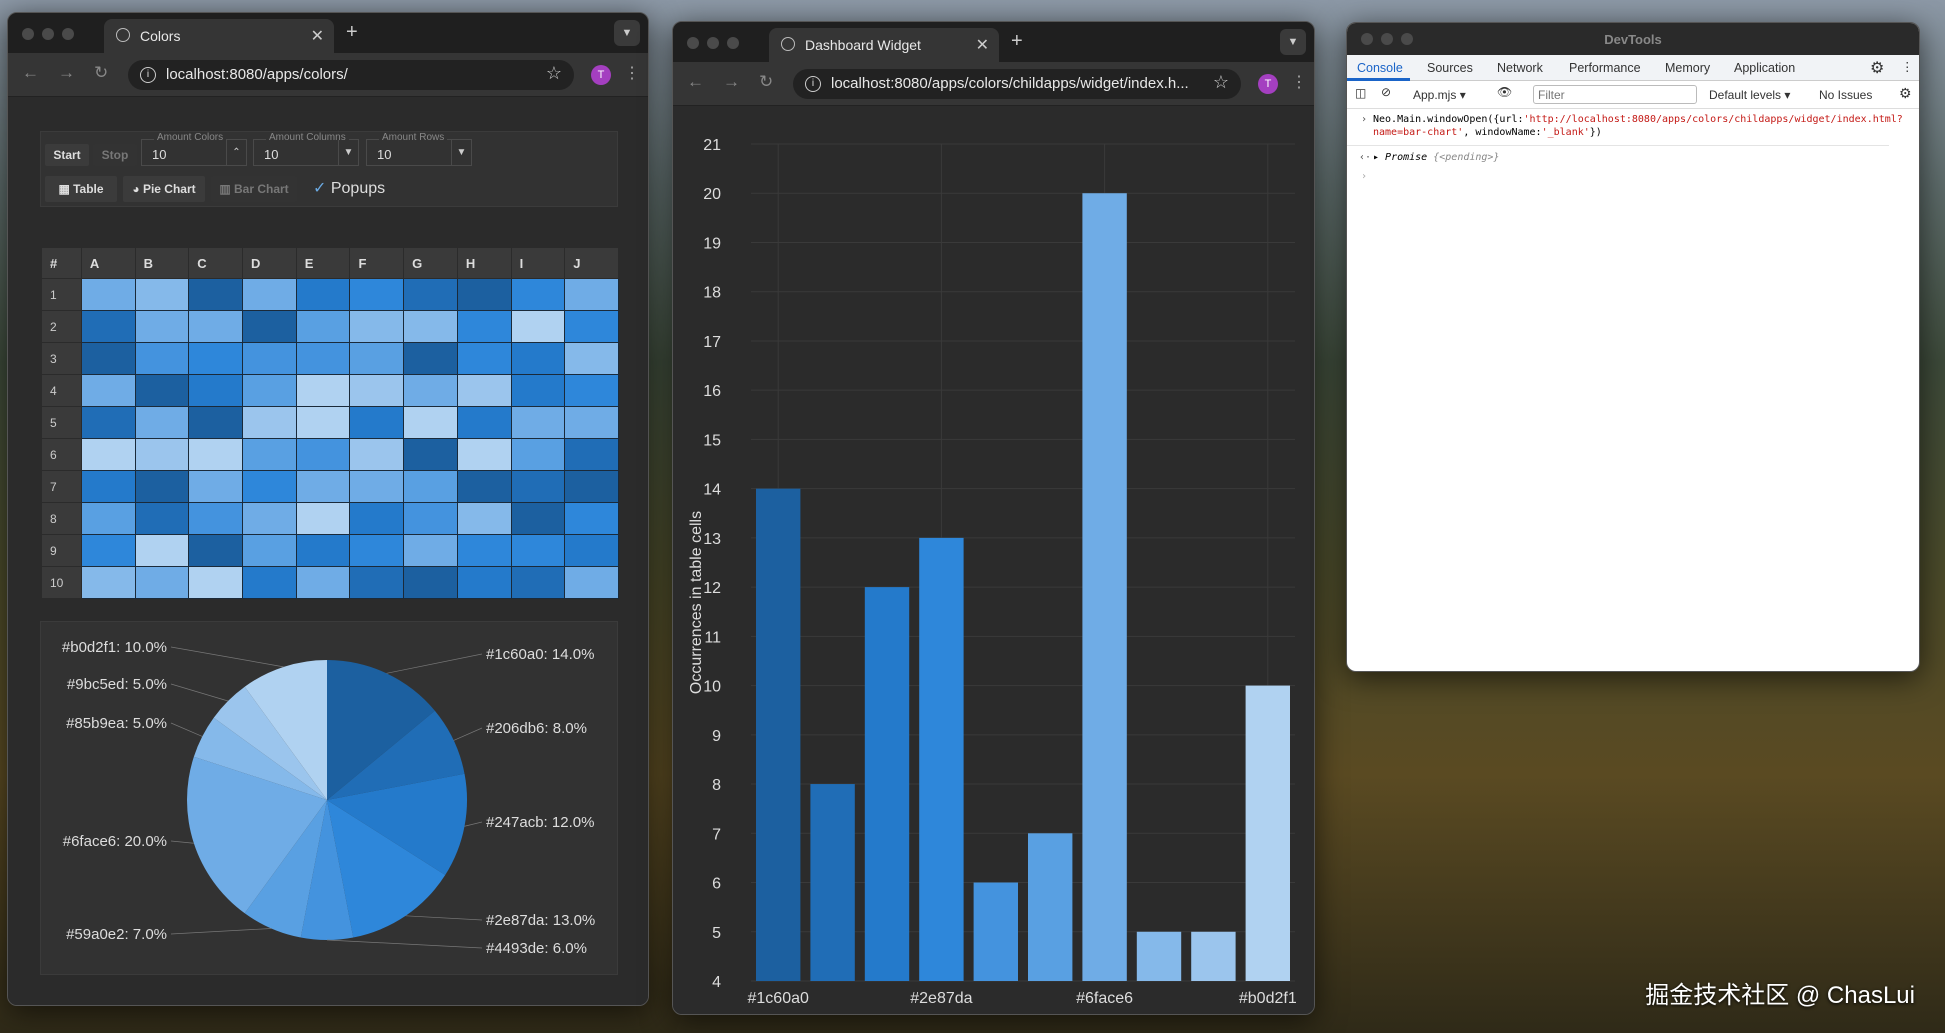 The image size is (1945, 1033). I want to click on amount-columns-field: Amount Columns 10 ▼, so click(306, 149).